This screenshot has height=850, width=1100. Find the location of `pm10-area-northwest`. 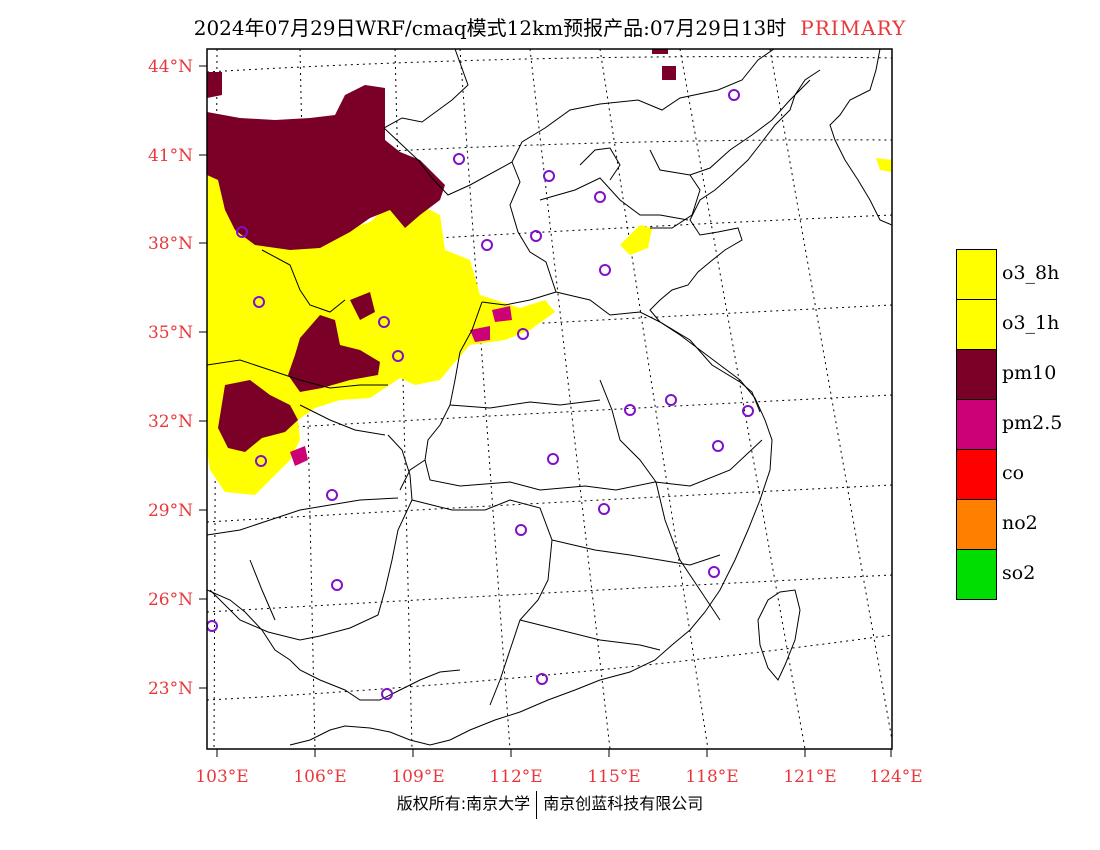

pm10-area-northwest is located at coordinates (214, 85).